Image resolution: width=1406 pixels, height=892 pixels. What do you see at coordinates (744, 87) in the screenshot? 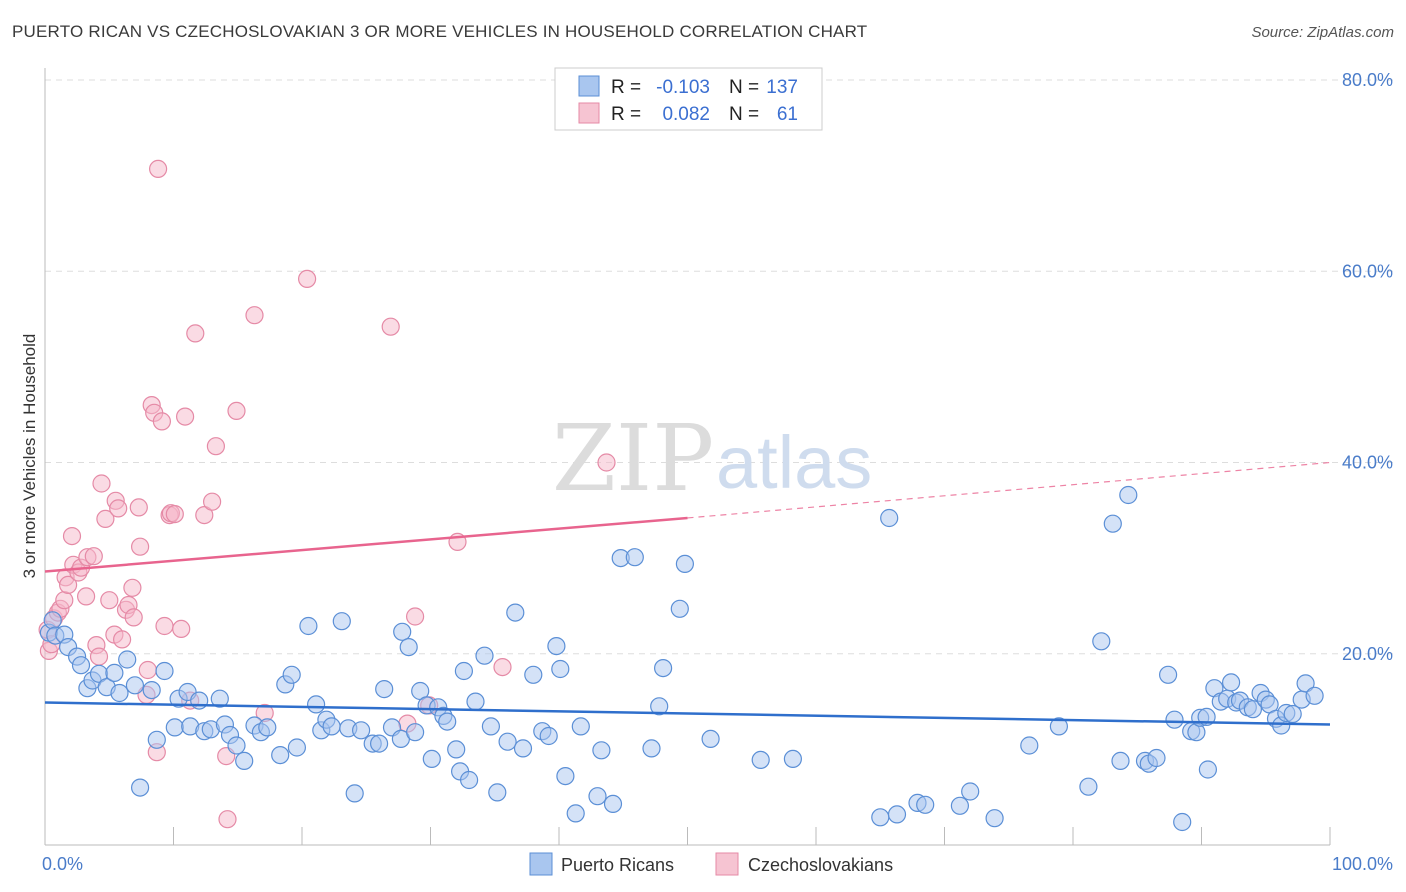
I see `legend-n-label-1: N =` at bounding box center [744, 87].